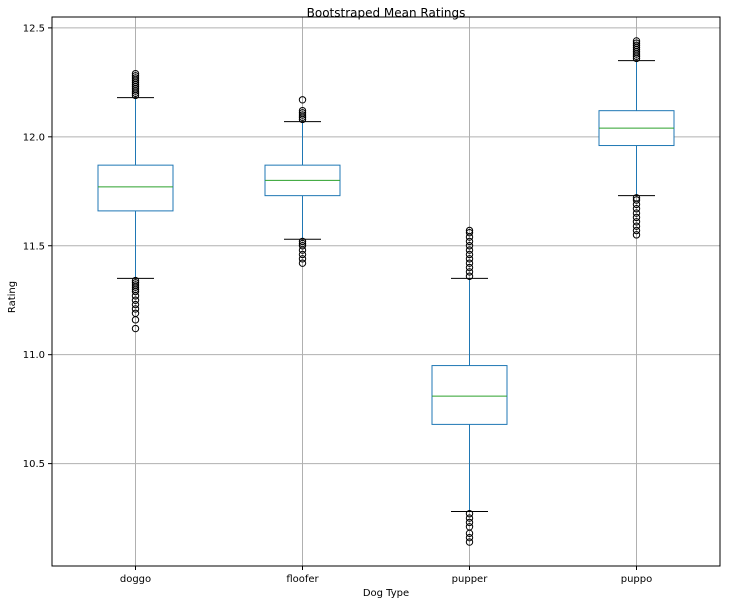 Image resolution: width=730 pixels, height=604 pixels. Describe the element at coordinates (135, 579) in the screenshot. I see `x-tick-label: doggo` at that location.